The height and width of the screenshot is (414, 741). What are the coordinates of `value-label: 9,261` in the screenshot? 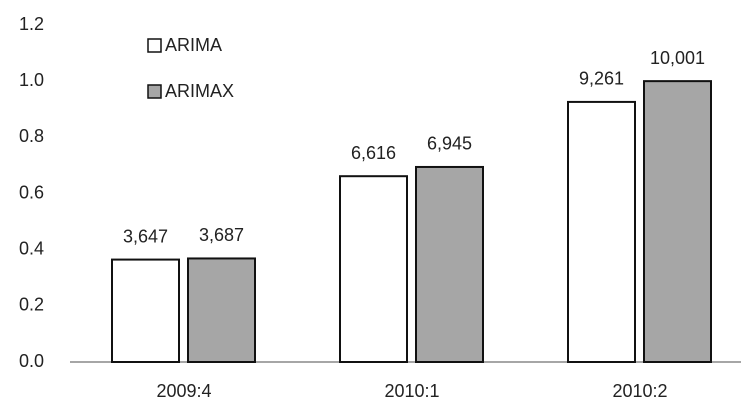 It's located at (601, 79).